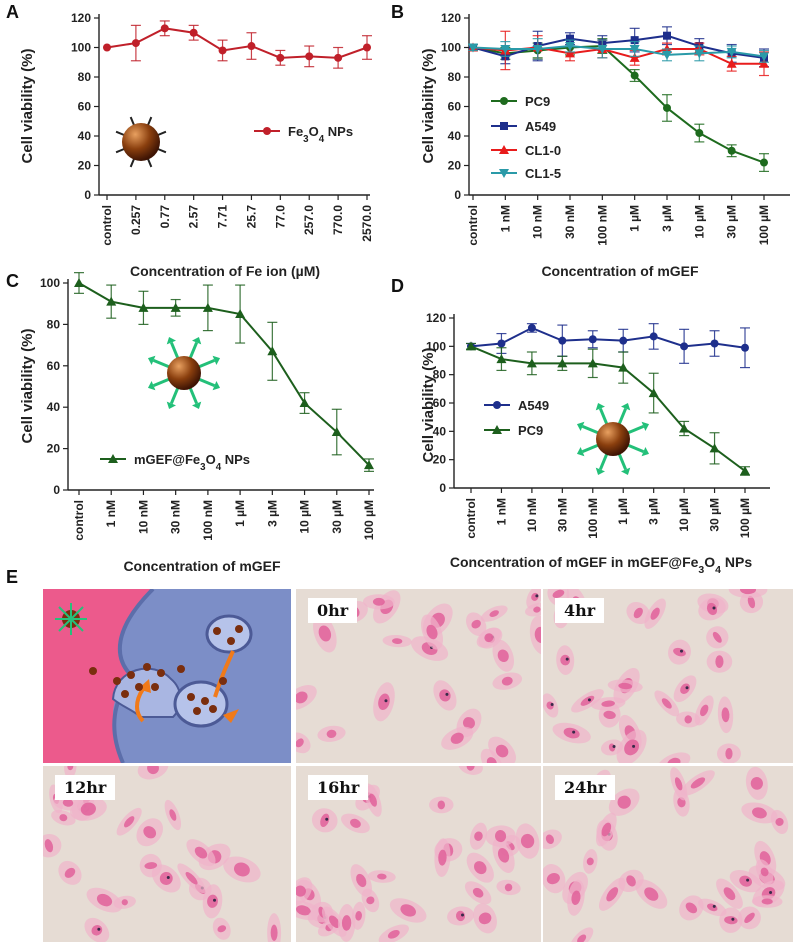 The width and height of the screenshot is (796, 945). Describe the element at coordinates (141, 142) in the screenshot. I see `nanoparticle-icon-a` at that location.